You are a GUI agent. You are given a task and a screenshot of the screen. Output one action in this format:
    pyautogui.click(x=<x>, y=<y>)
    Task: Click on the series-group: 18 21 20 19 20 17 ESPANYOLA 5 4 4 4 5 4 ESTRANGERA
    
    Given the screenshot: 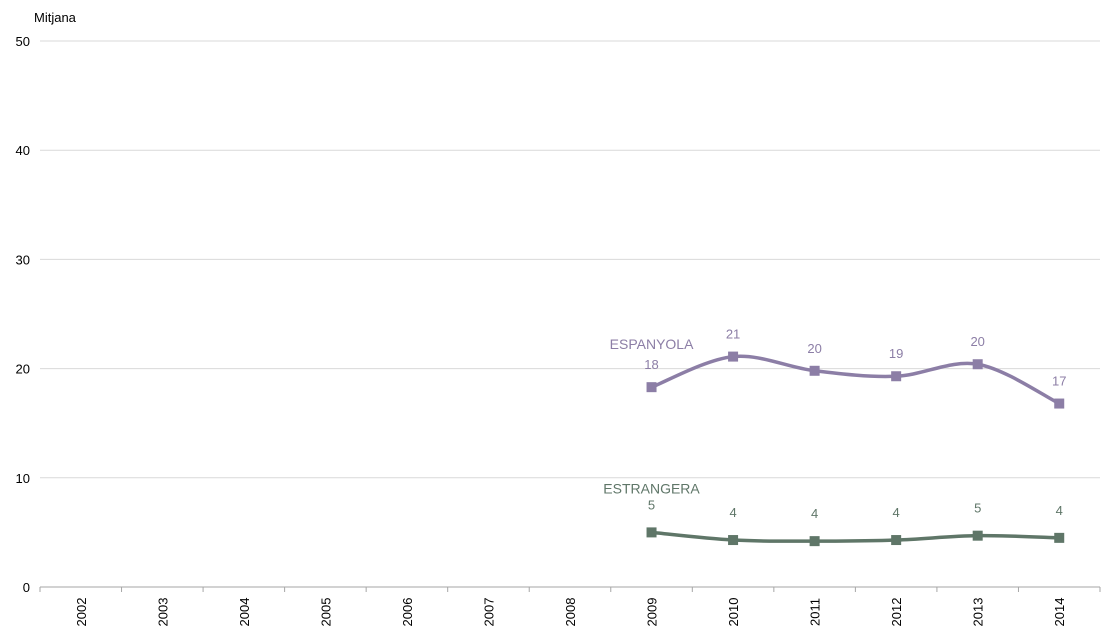 What is the action you would take?
    pyautogui.click(x=834, y=437)
    